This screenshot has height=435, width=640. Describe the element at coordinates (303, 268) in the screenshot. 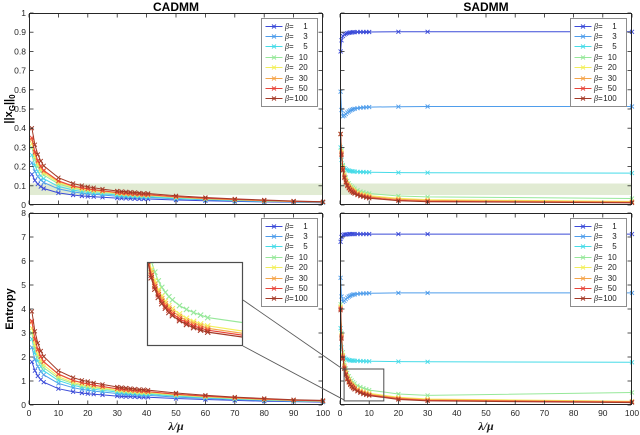

I see `legend-beta-value: 20` at that location.